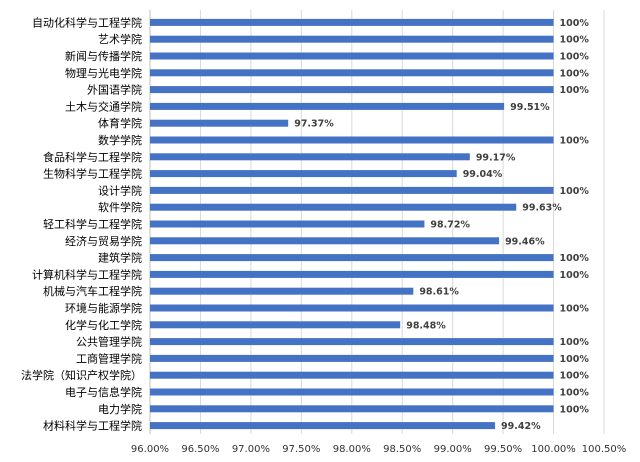 The height and width of the screenshot is (462, 640). What do you see at coordinates (87, 22) in the screenshot?
I see `category-label: 自动化科学与工程学院` at bounding box center [87, 22].